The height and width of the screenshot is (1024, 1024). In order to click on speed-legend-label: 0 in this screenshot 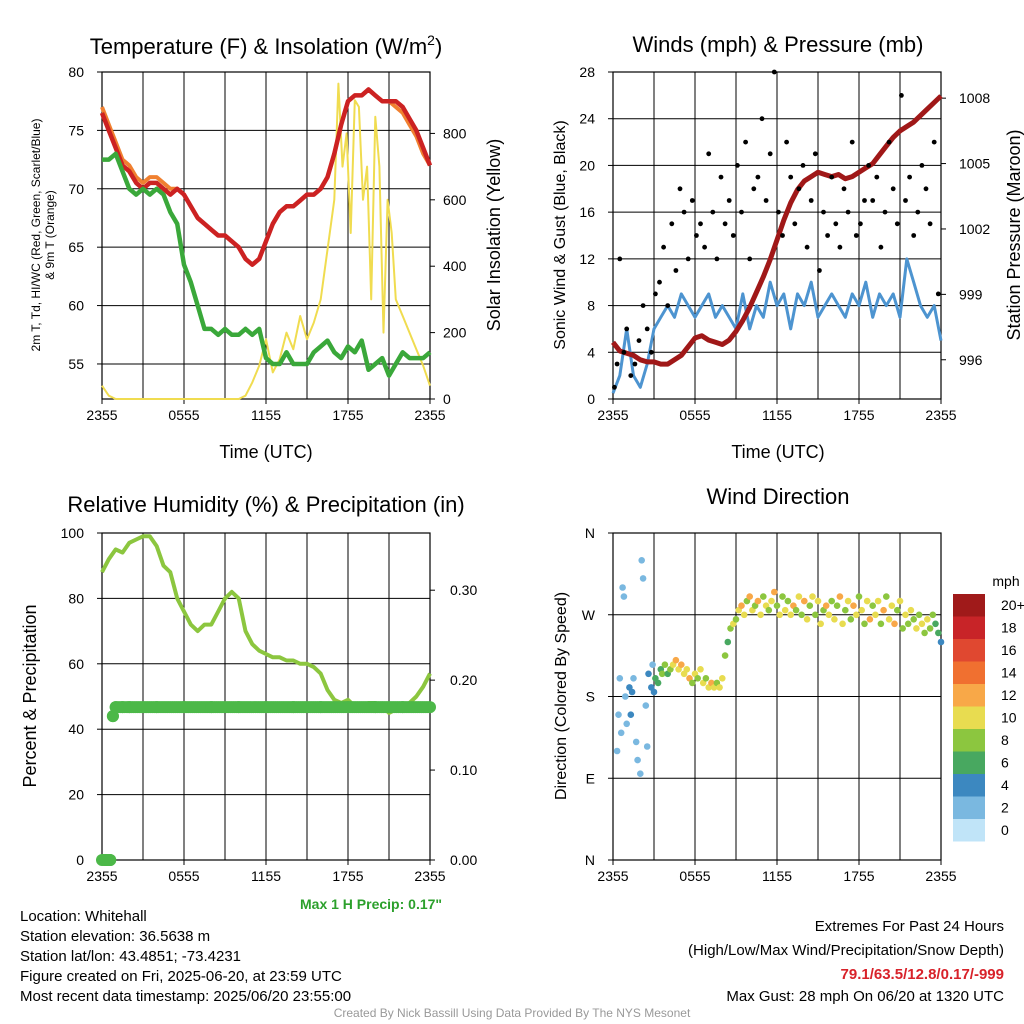, I will do `click(1005, 830)`.